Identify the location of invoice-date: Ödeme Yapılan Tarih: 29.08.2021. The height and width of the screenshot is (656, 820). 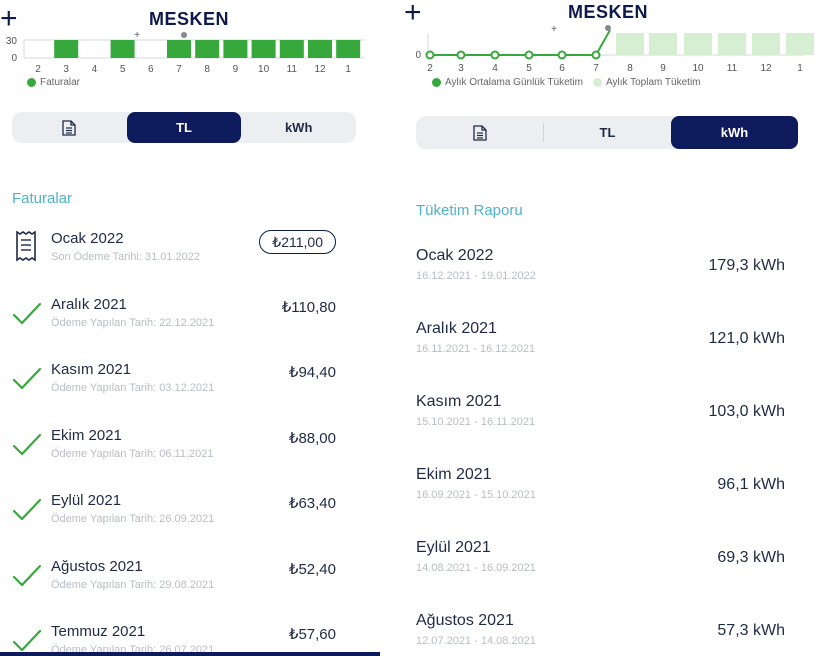
(133, 584).